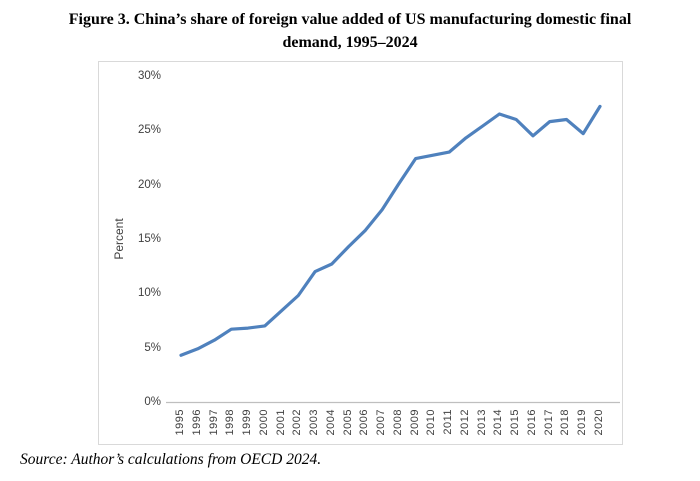 The width and height of the screenshot is (700, 481). What do you see at coordinates (381, 422) in the screenshot?
I see `x-axis-tick-label: 2007` at bounding box center [381, 422].